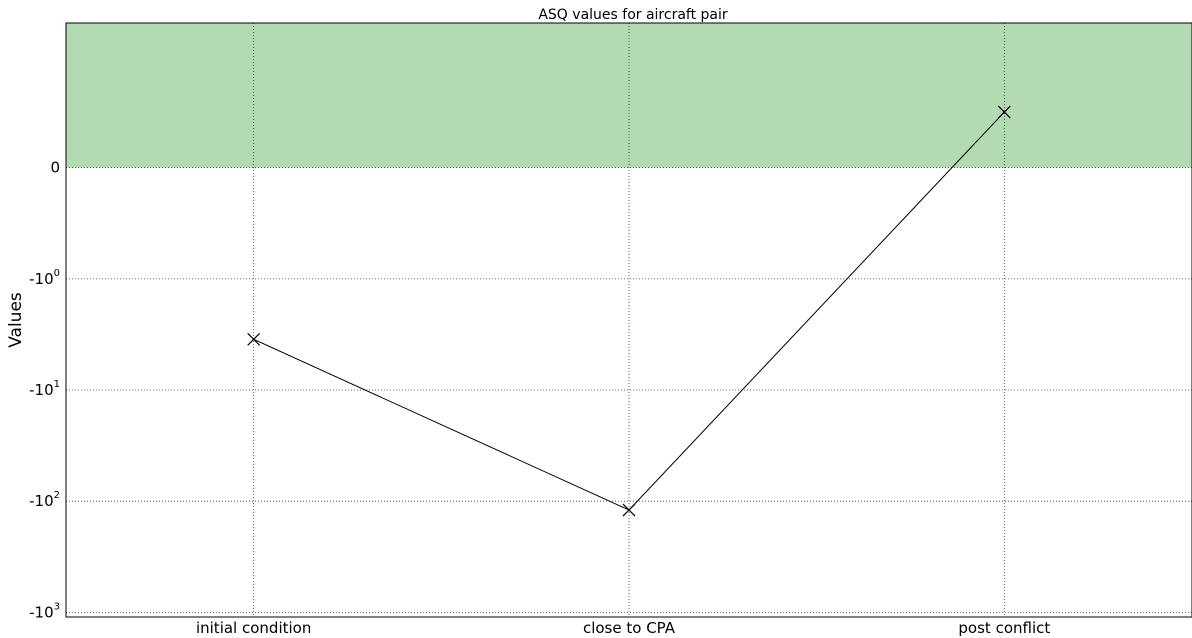 Image resolution: width=1192 pixels, height=638 pixels. Describe the element at coordinates (44, 500) in the screenshot. I see `y-tick-label: -102` at that location.